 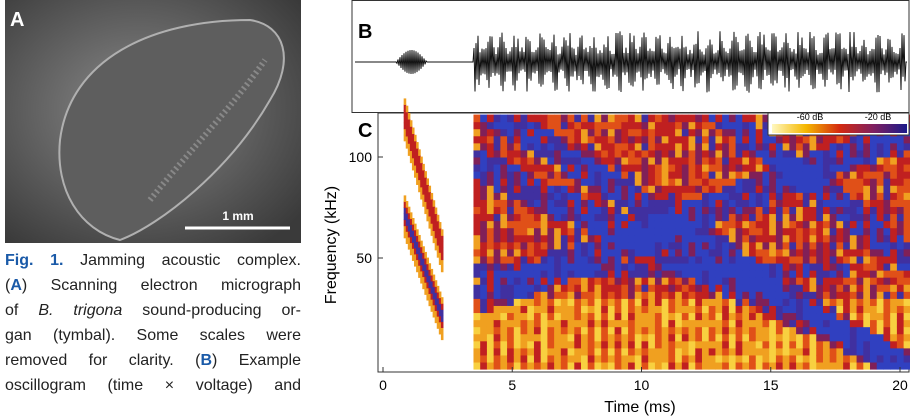 What do you see at coordinates (639, 407) in the screenshot?
I see `x-axis-label: Time (ms)` at bounding box center [639, 407].